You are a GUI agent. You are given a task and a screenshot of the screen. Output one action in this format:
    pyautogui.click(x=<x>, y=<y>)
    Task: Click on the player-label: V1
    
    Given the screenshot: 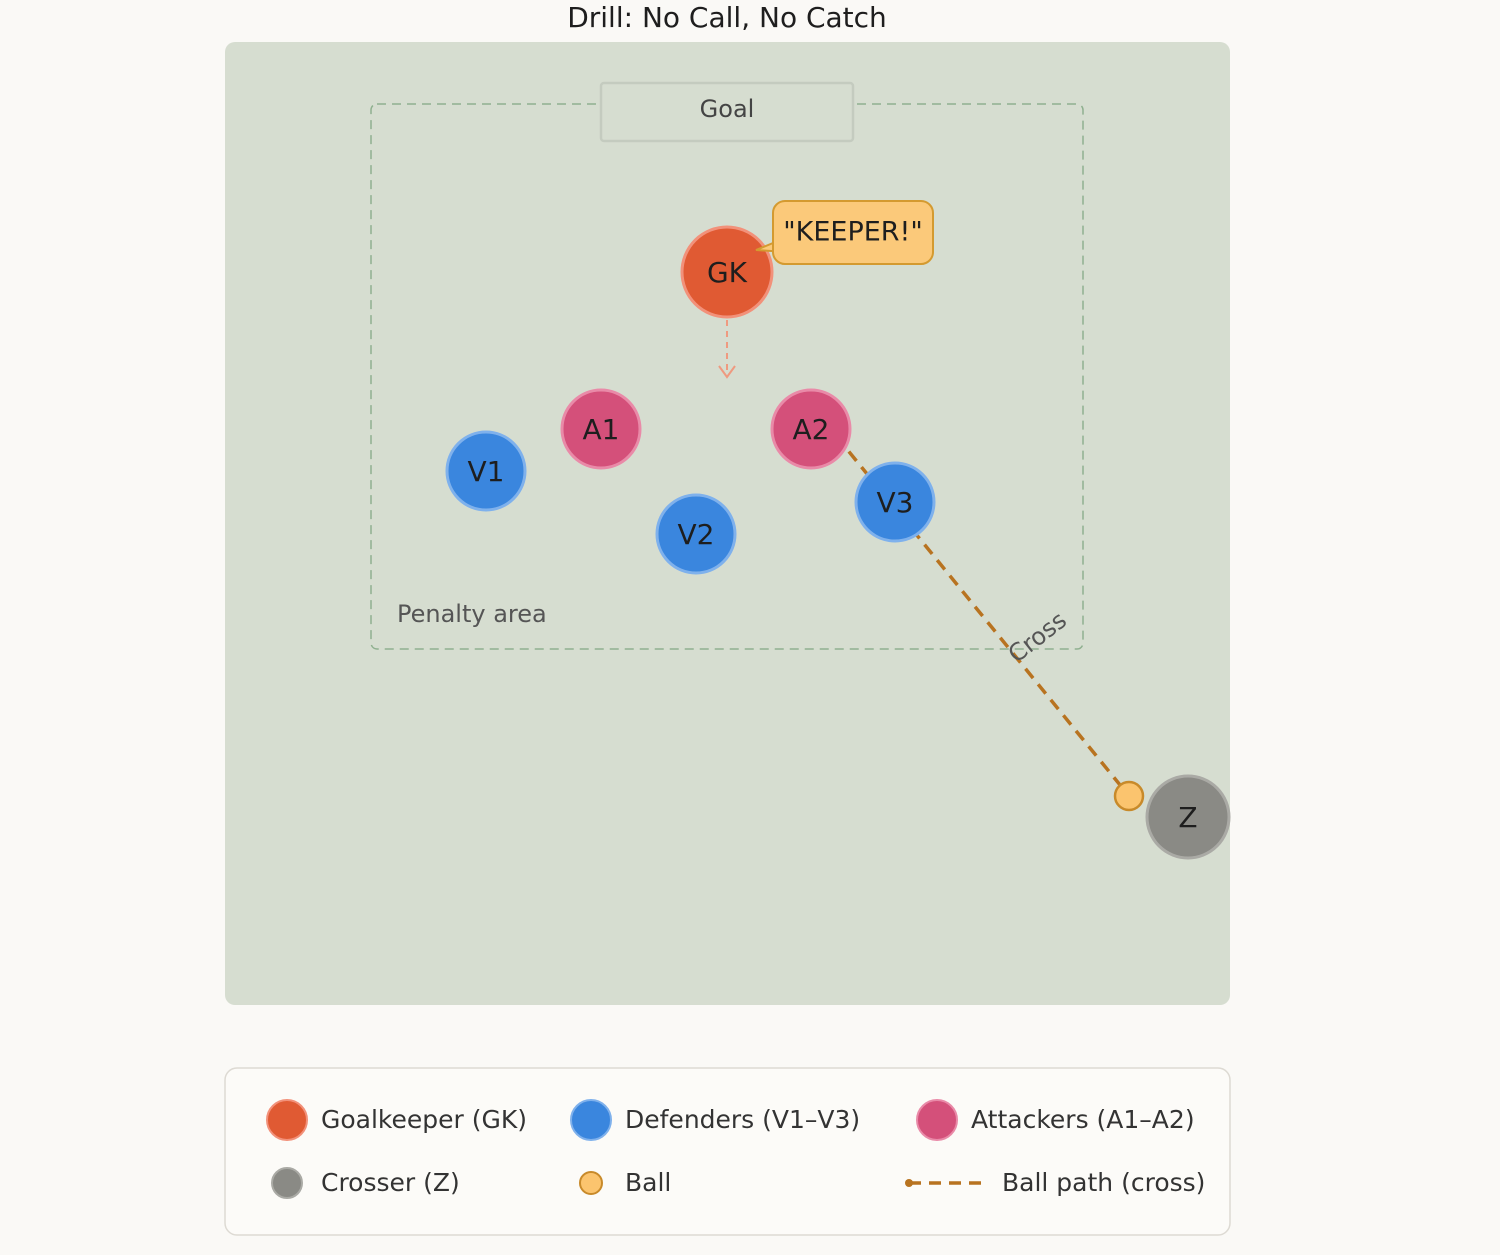 What is the action you would take?
    pyautogui.click(x=486, y=471)
    